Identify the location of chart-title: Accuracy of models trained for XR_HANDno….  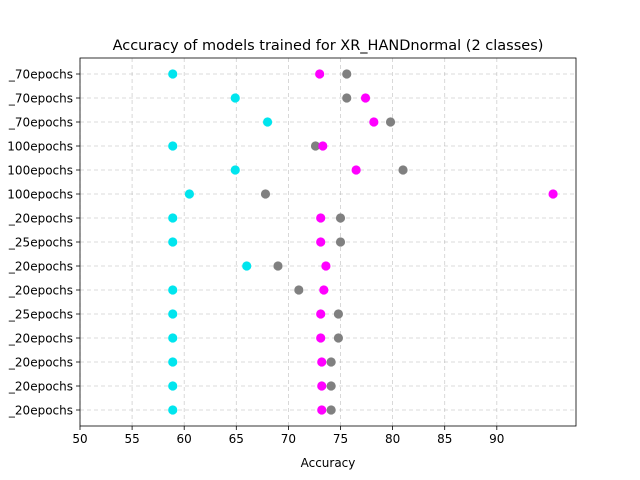
(328, 46).